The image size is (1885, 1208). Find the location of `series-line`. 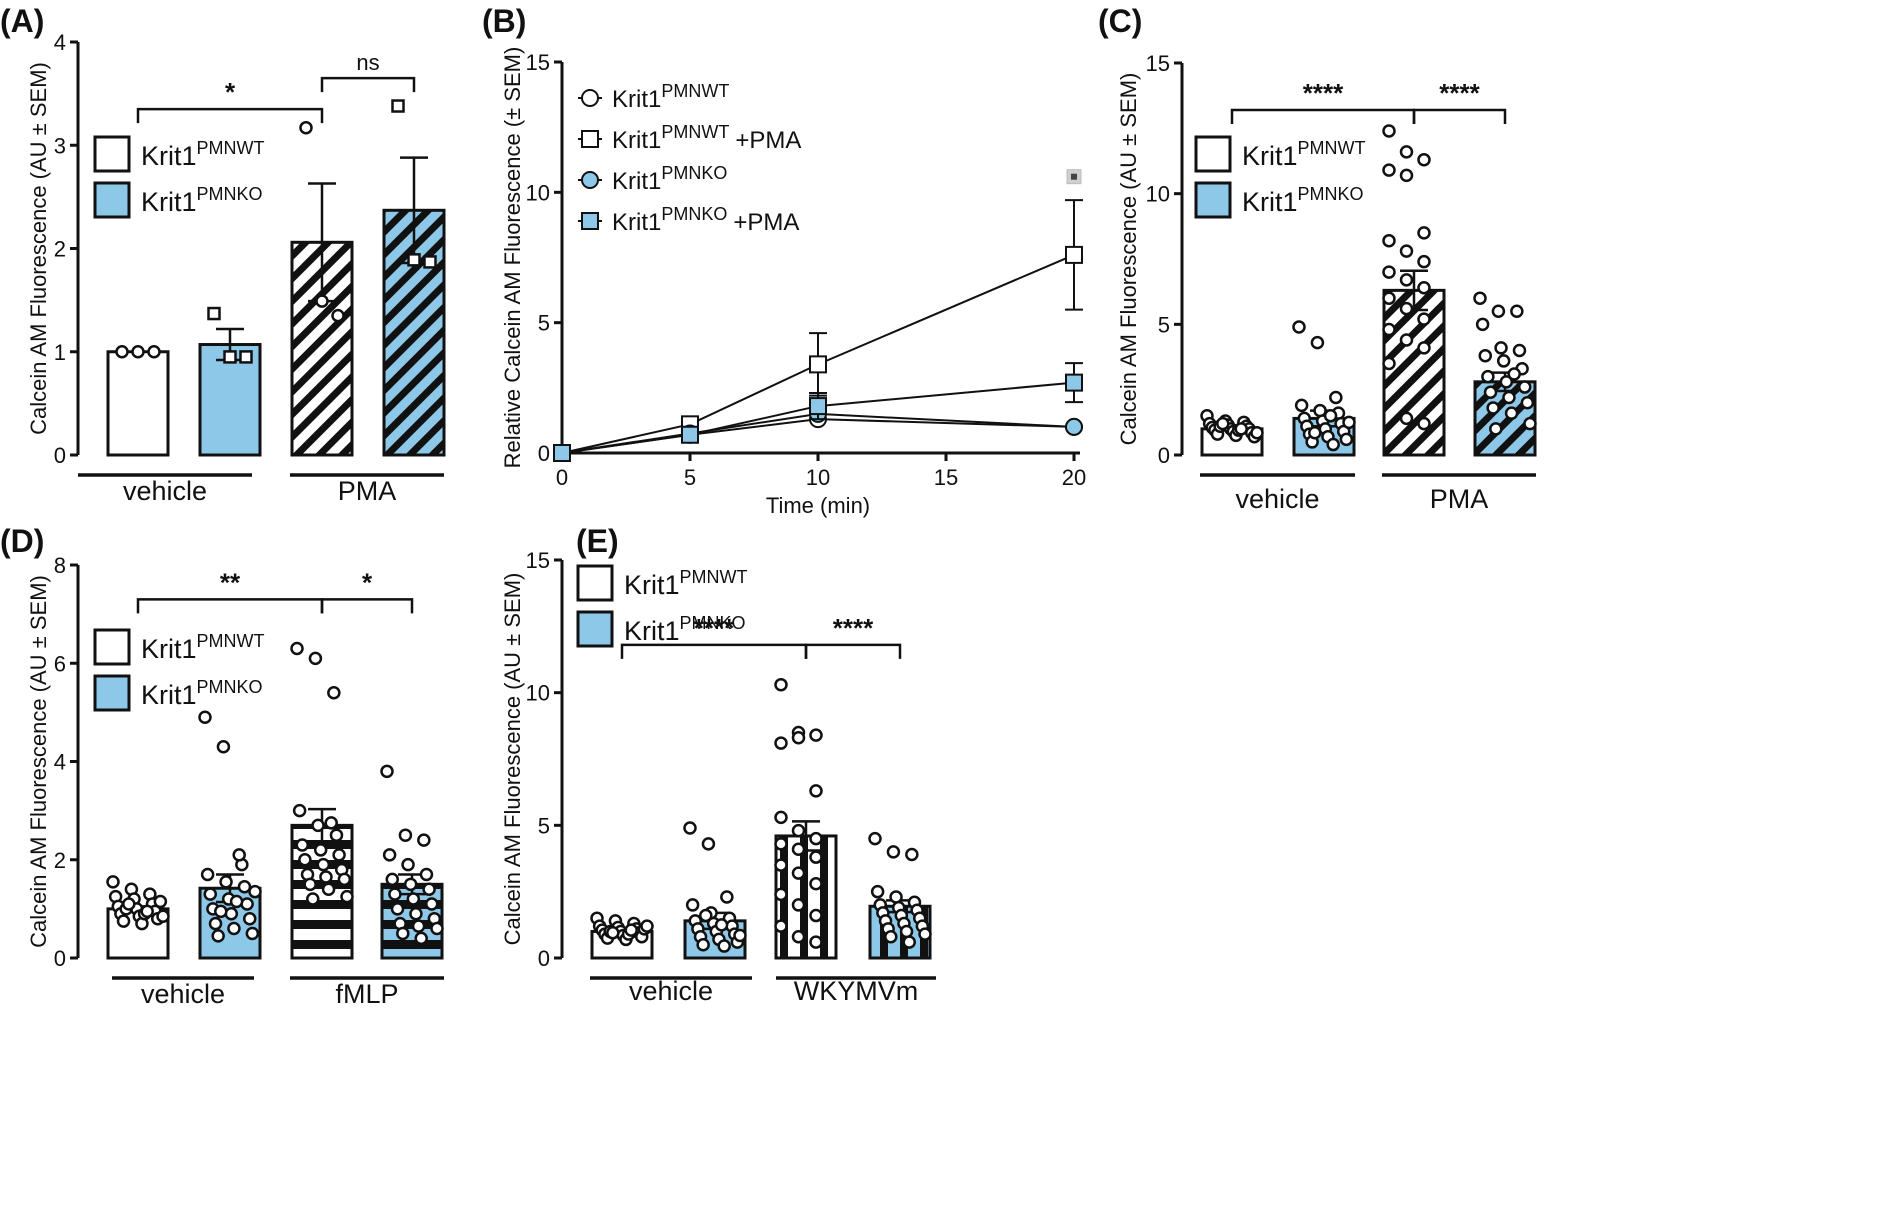

series-line is located at coordinates (818, 353).